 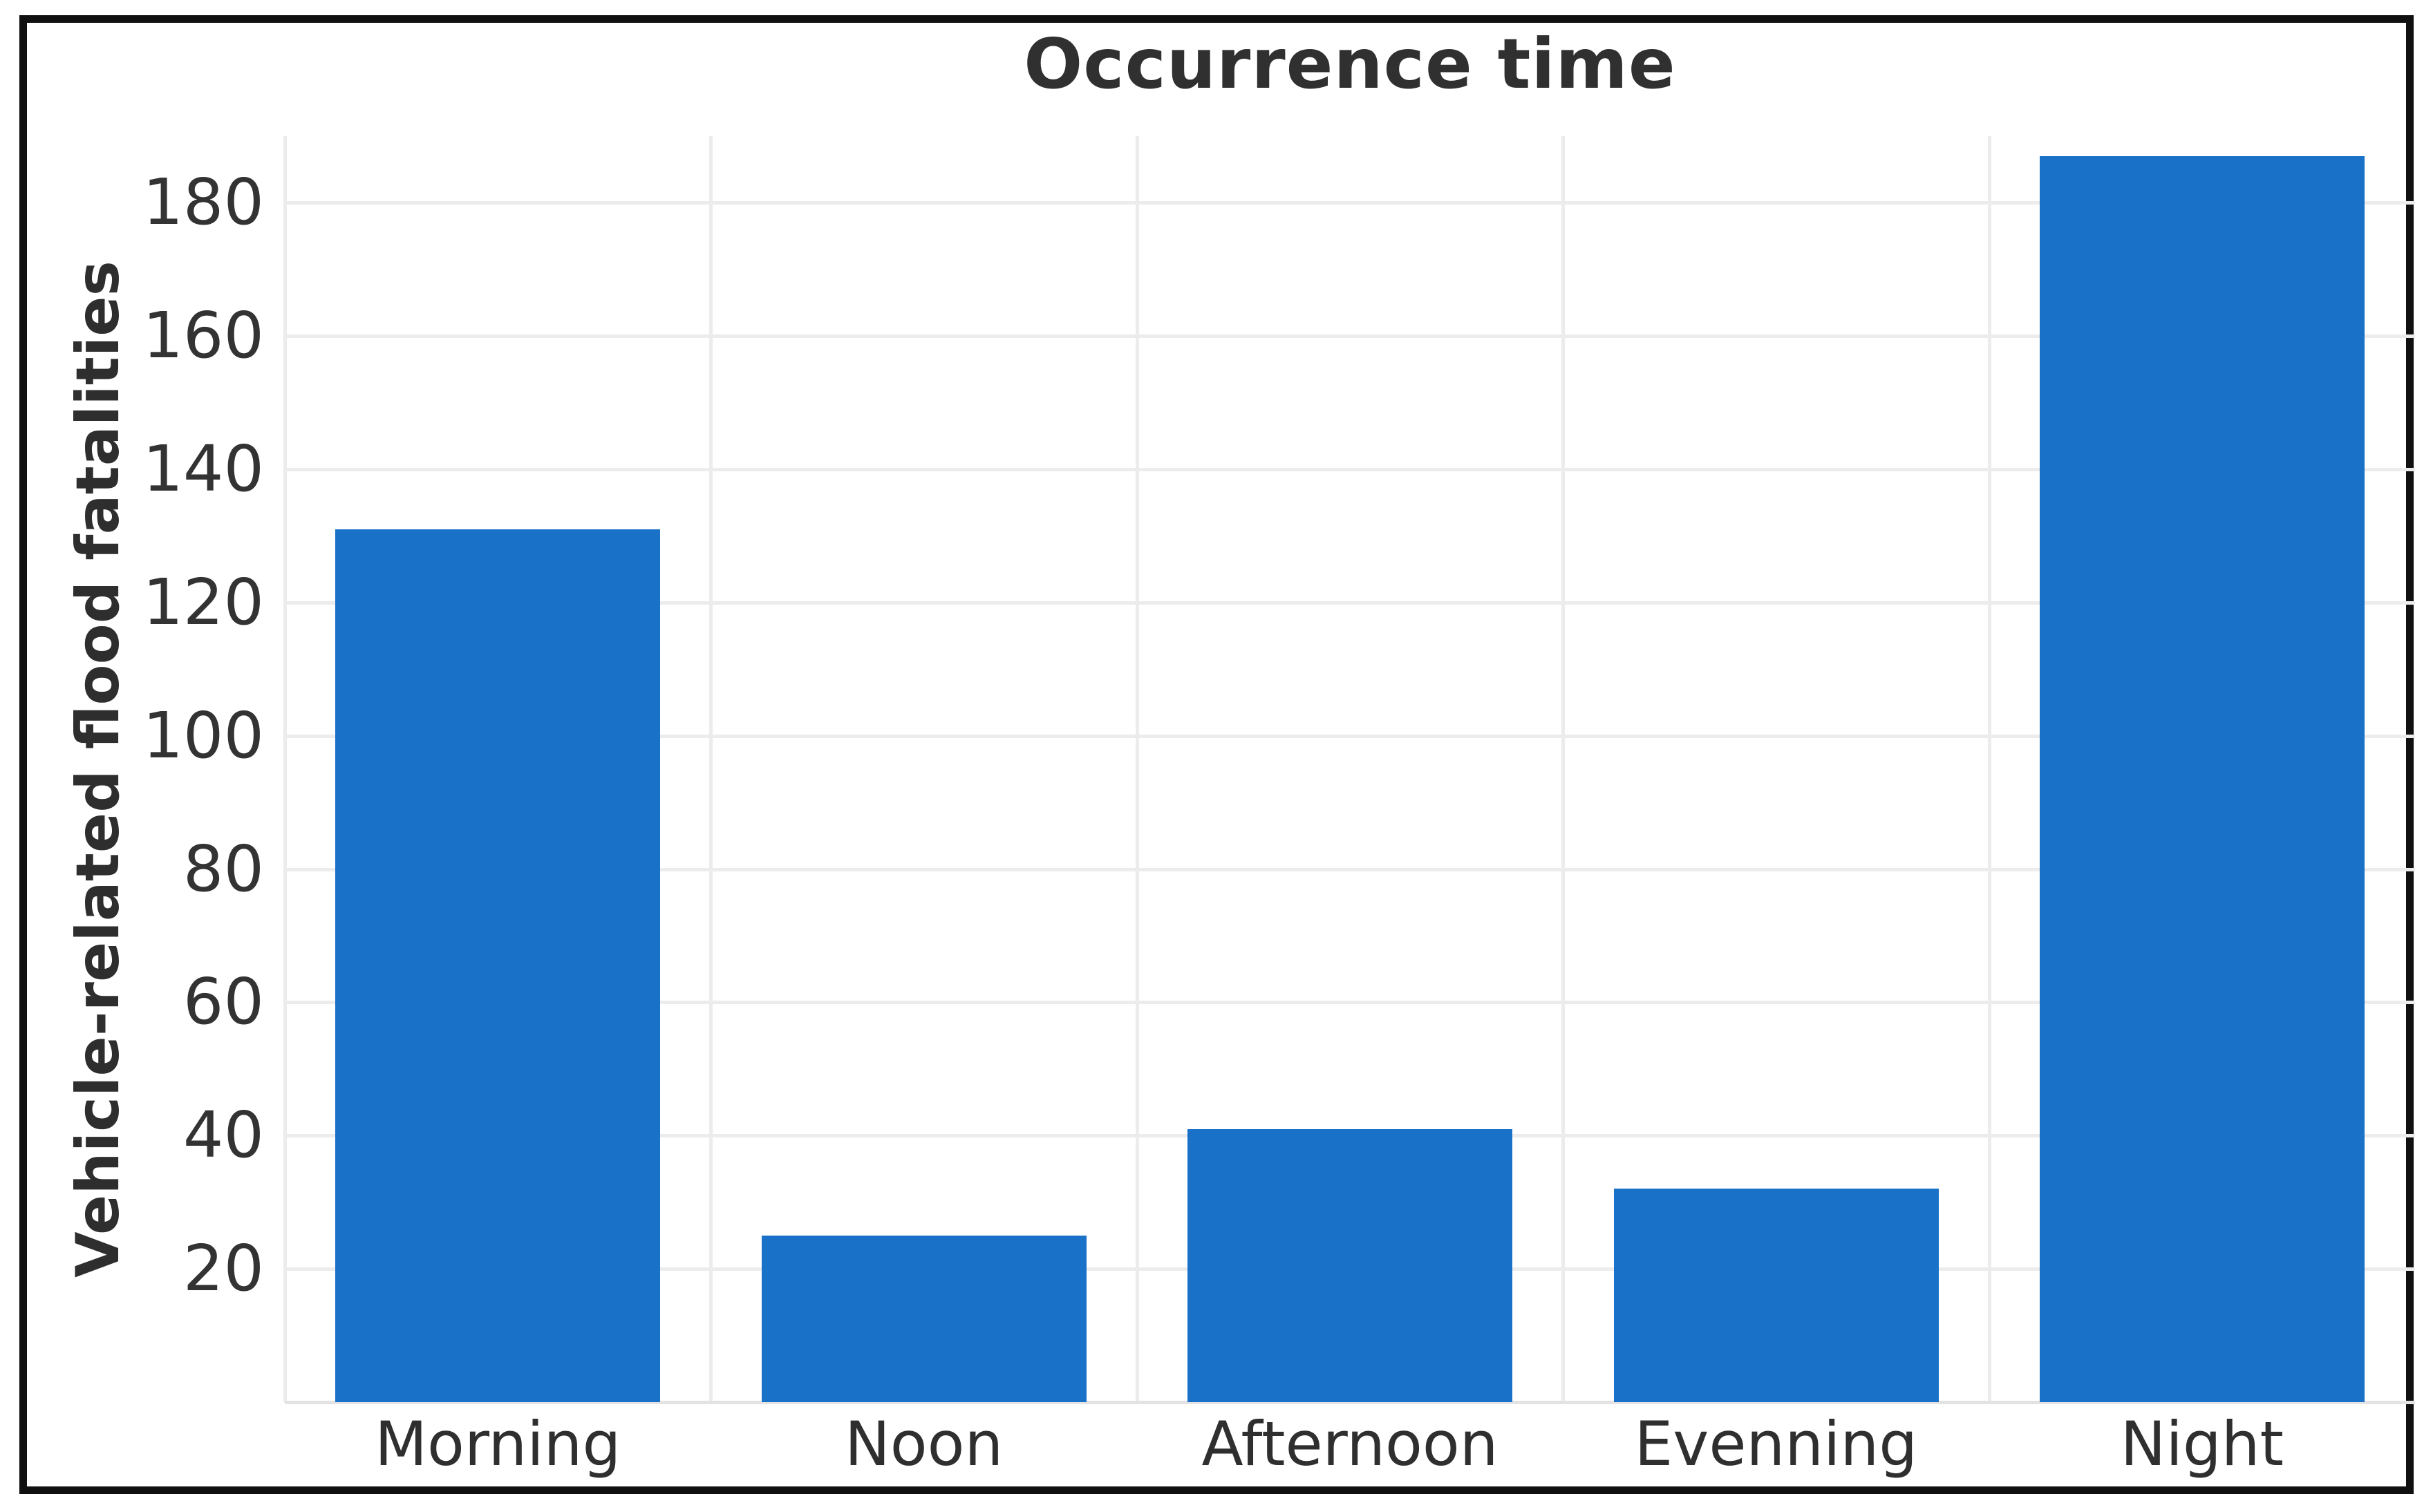 I want to click on y-tick-label: 180, so click(x=203, y=202).